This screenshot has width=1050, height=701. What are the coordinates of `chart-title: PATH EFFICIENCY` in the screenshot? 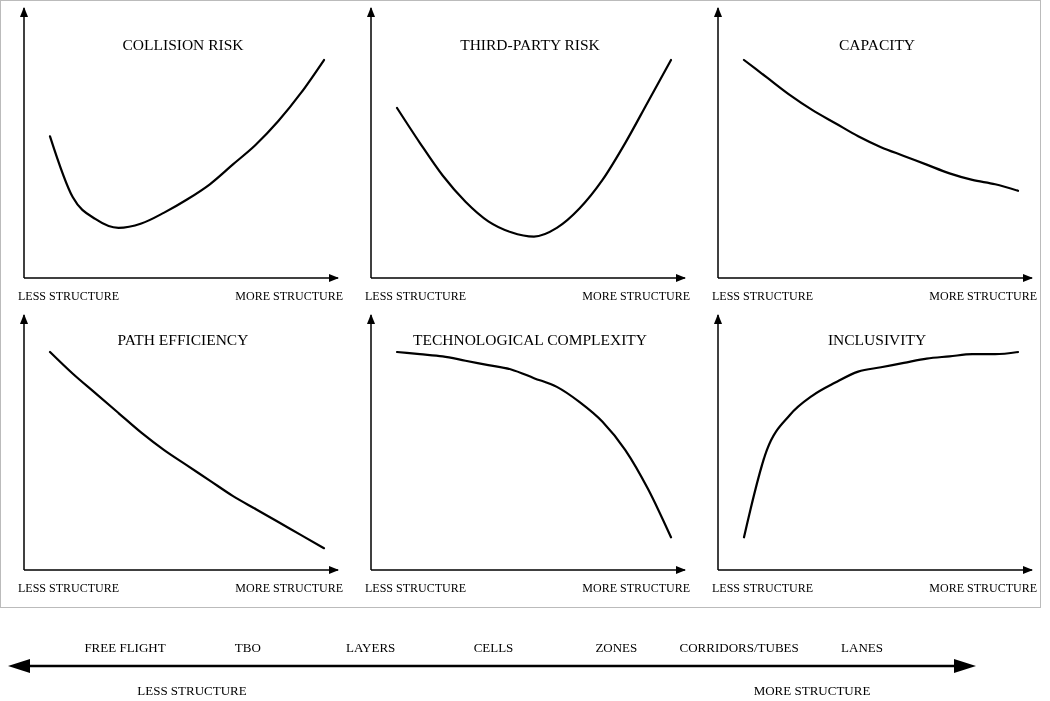 It's located at (183, 339).